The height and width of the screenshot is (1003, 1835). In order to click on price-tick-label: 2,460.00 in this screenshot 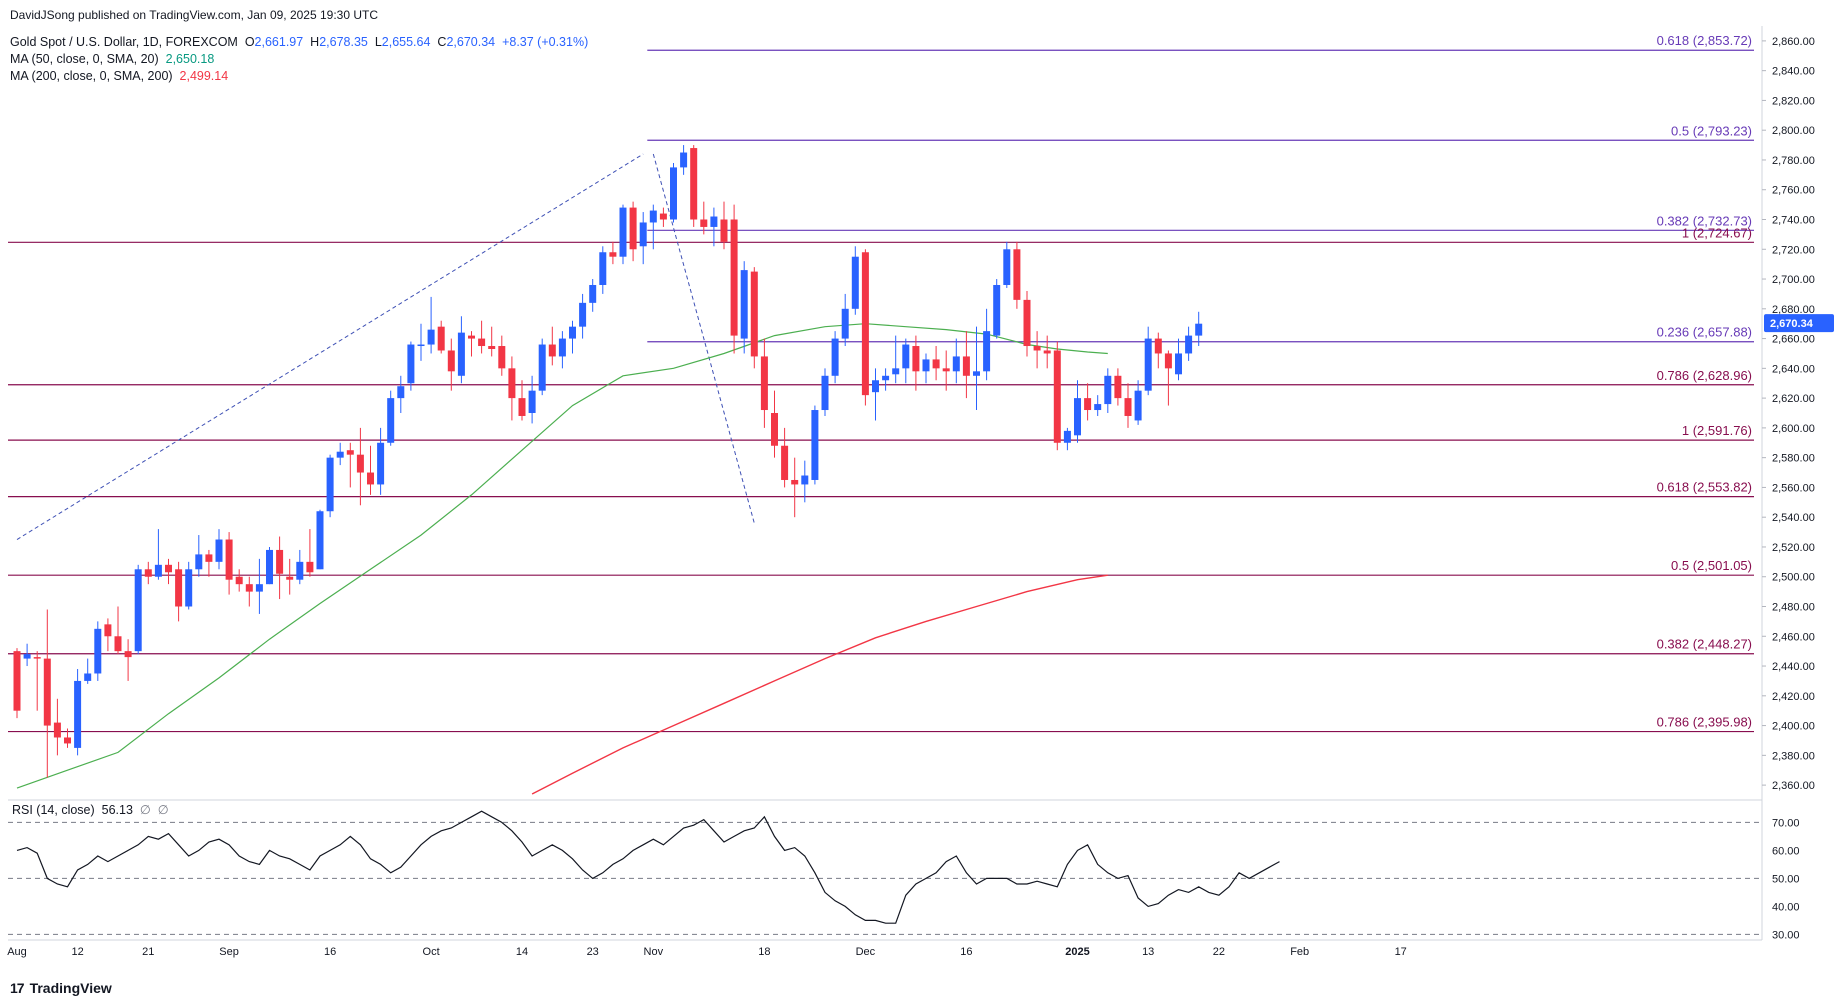, I will do `click(1793, 637)`.